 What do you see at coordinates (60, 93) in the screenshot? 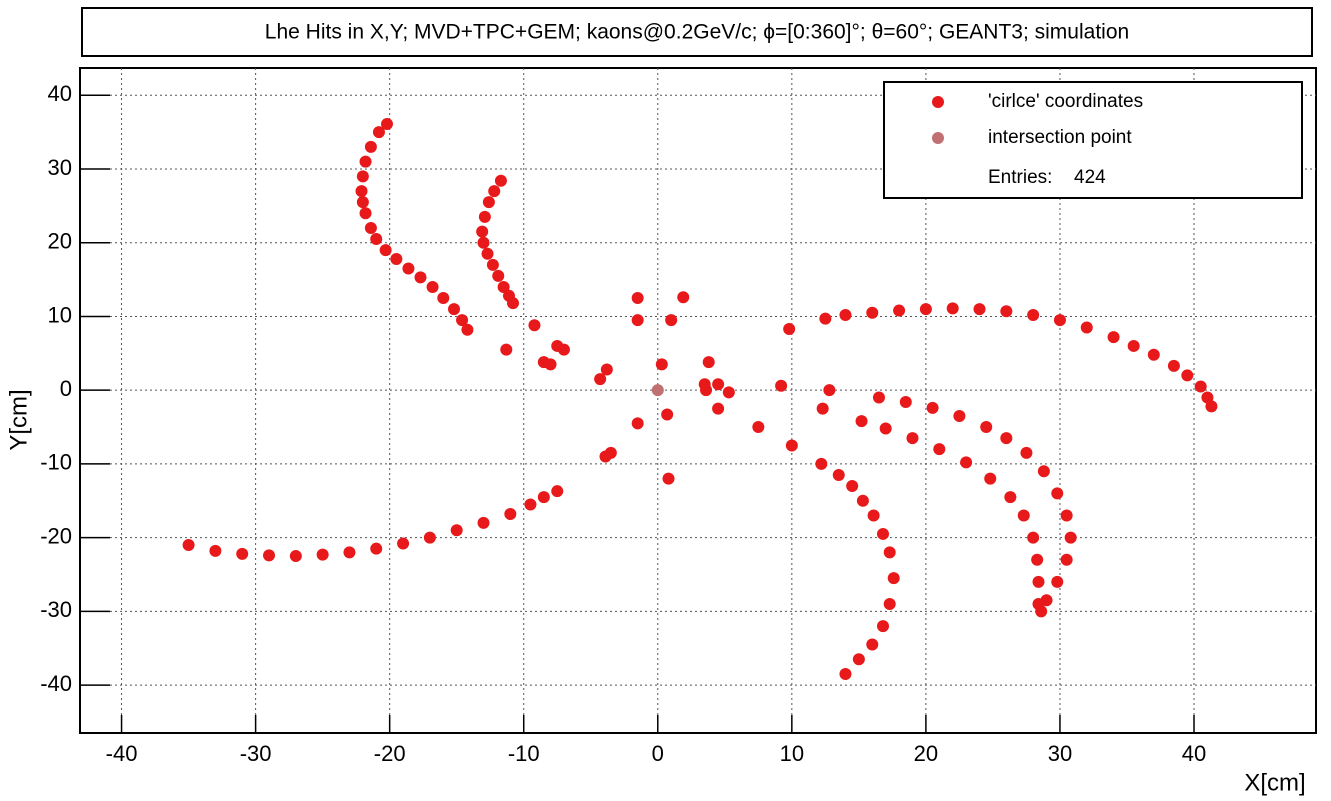
I see `y-tick-label: 40` at bounding box center [60, 93].